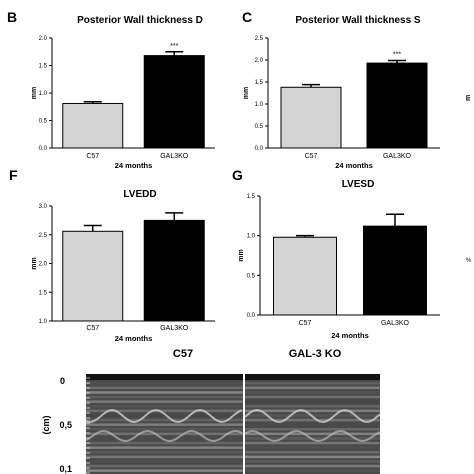 Image resolution: width=474 pixels, height=474 pixels. Describe the element at coordinates (140, 20) in the screenshot. I see `chart-title: Posterior Wall thickness D` at that location.